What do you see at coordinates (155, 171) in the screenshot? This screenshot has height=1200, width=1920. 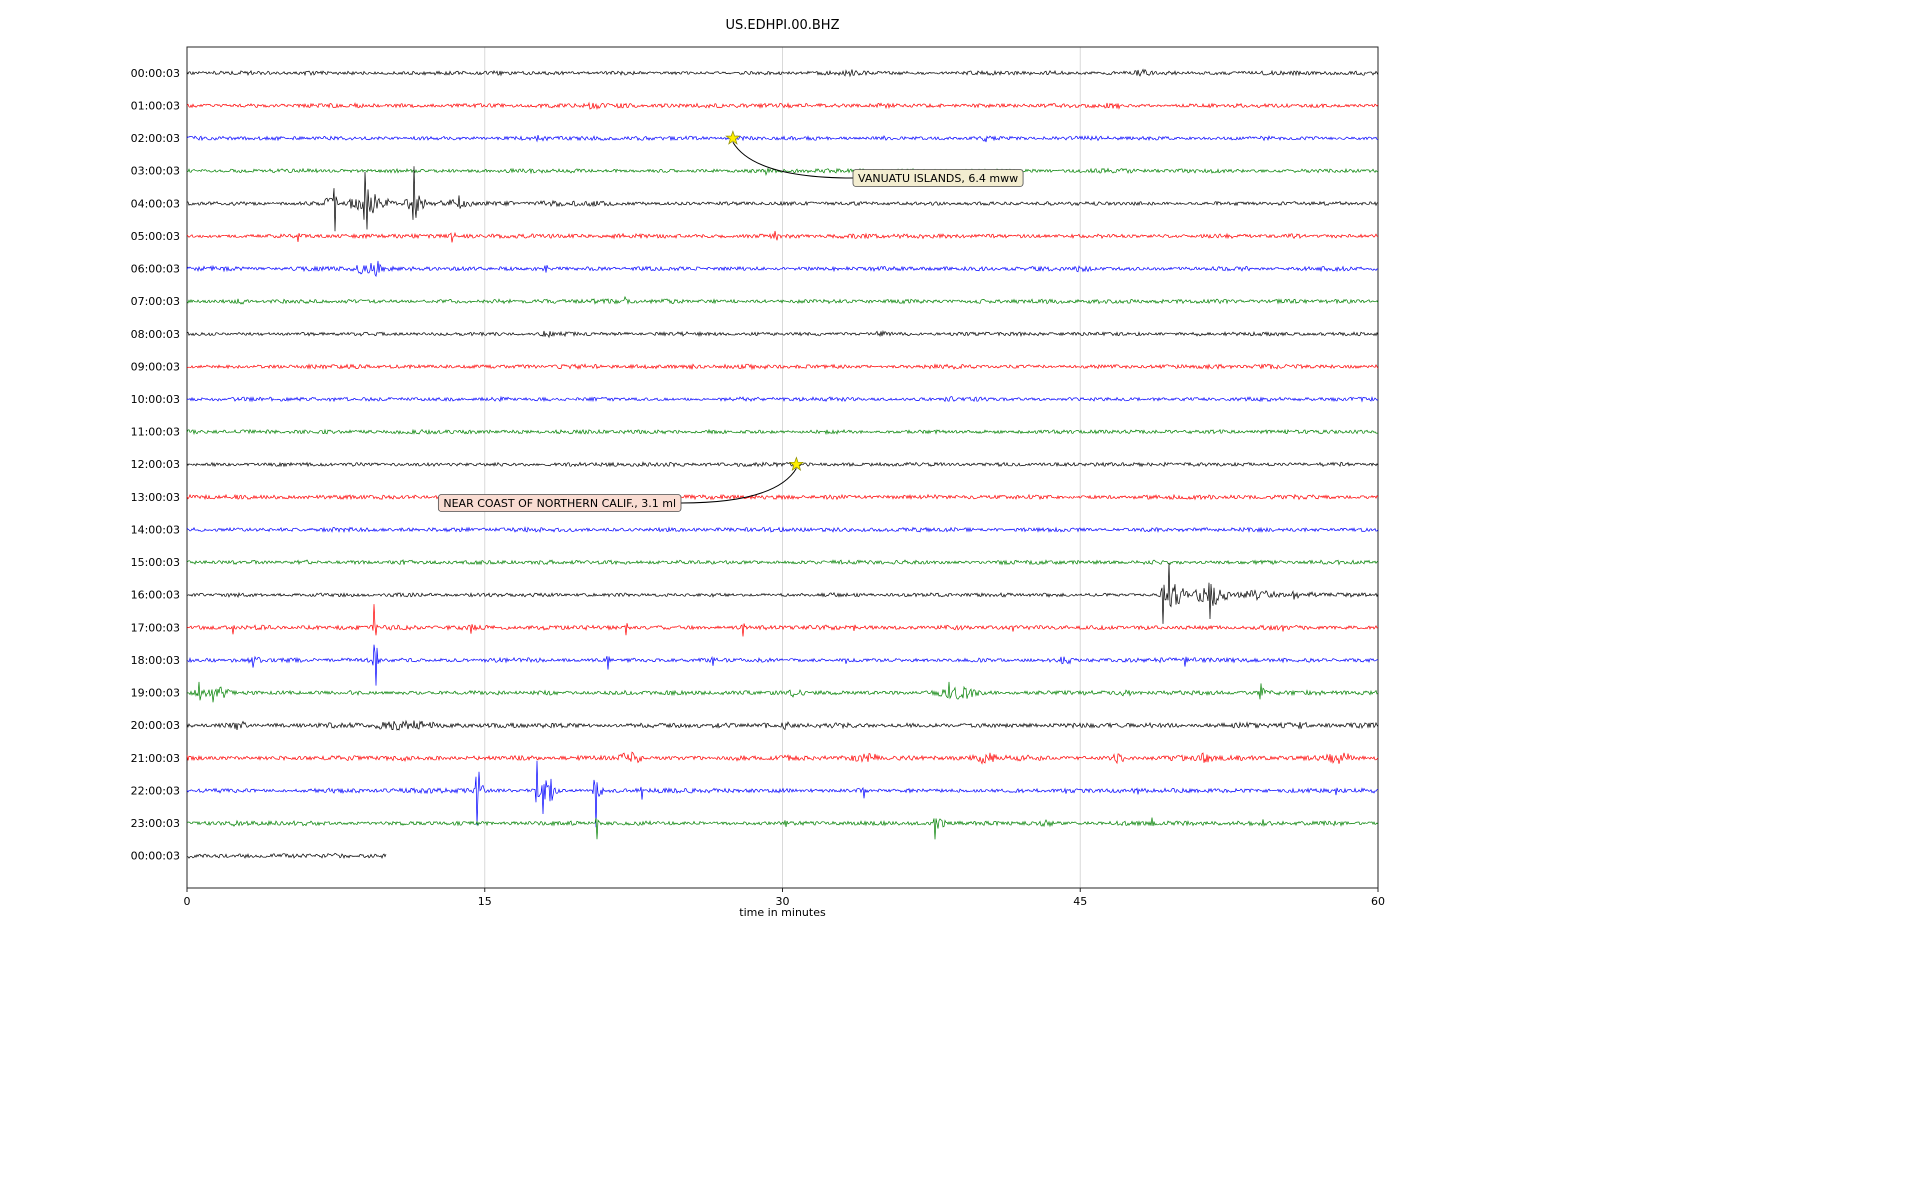 I see `trace-time-label: 03:00:03` at bounding box center [155, 171].